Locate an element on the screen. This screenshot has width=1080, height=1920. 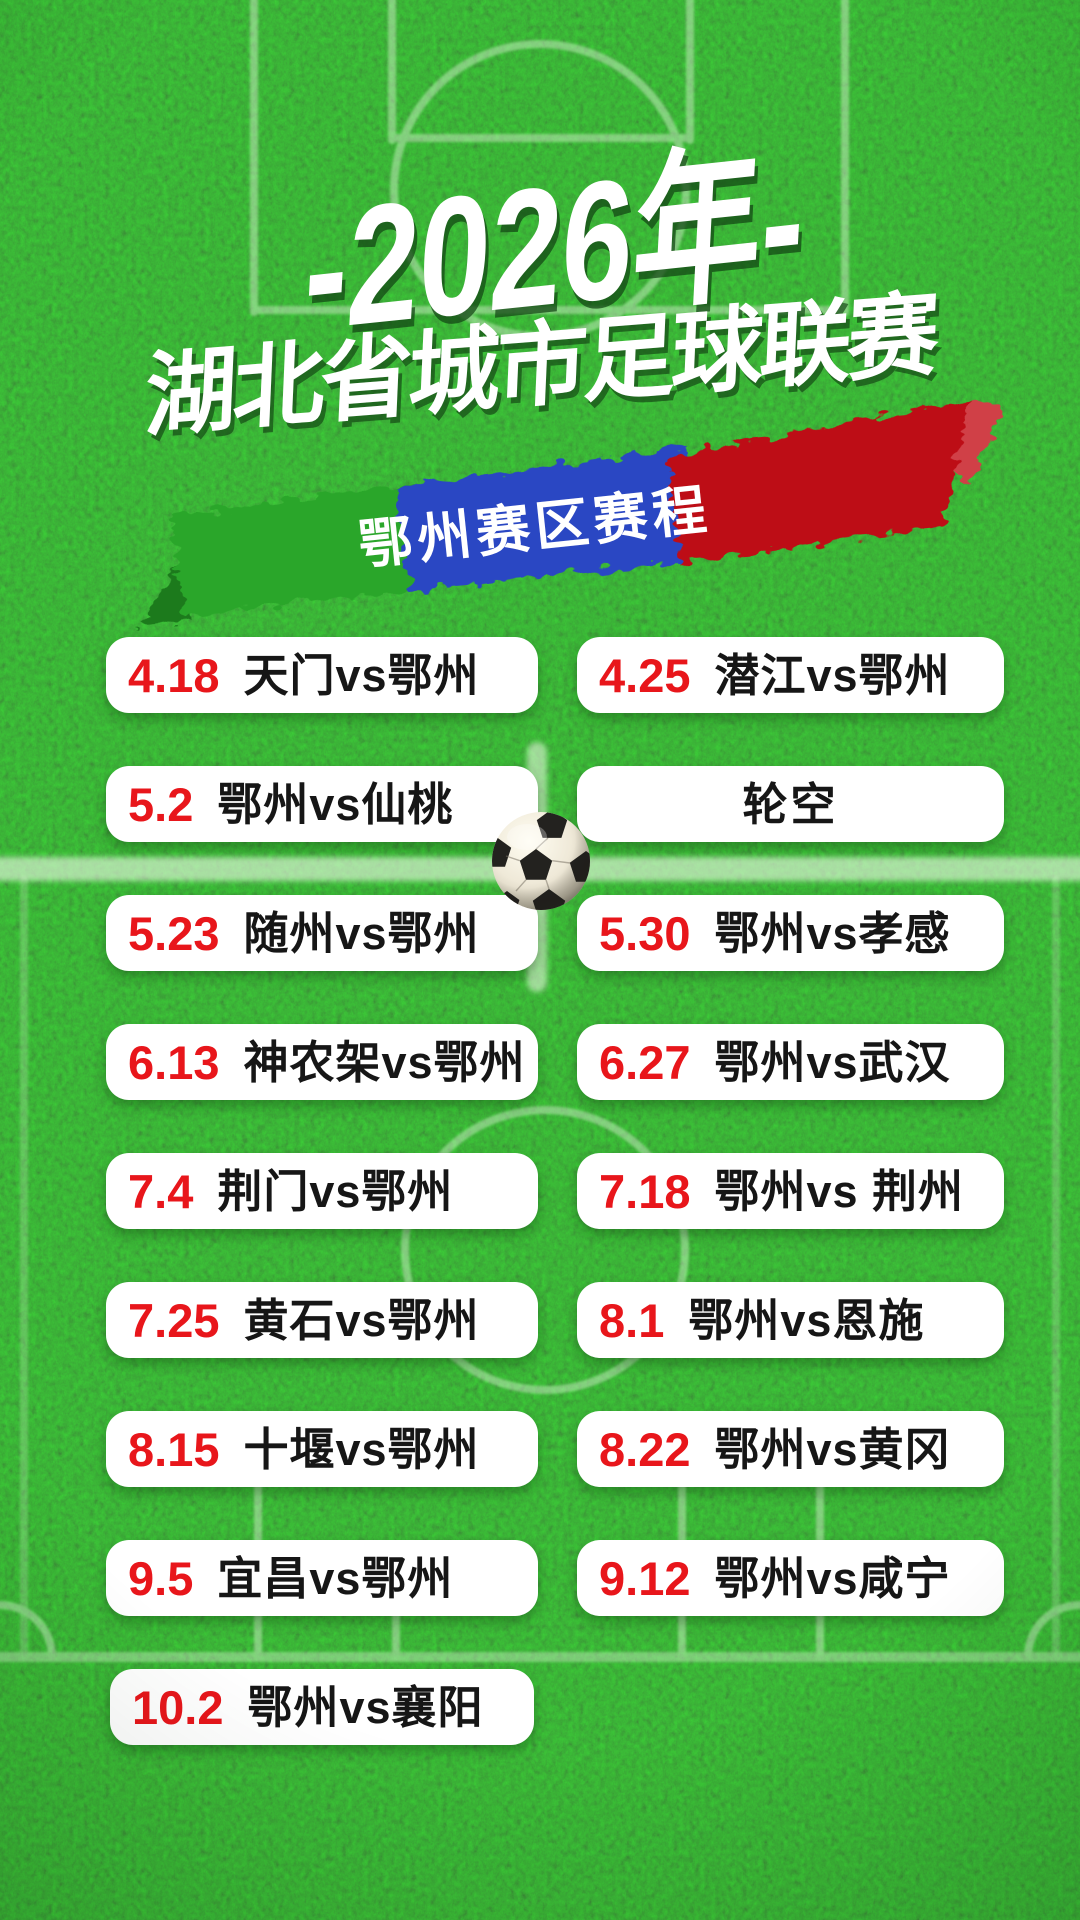
match-card: 5.2 鄂州vs仙桃 is located at coordinates (322, 804).